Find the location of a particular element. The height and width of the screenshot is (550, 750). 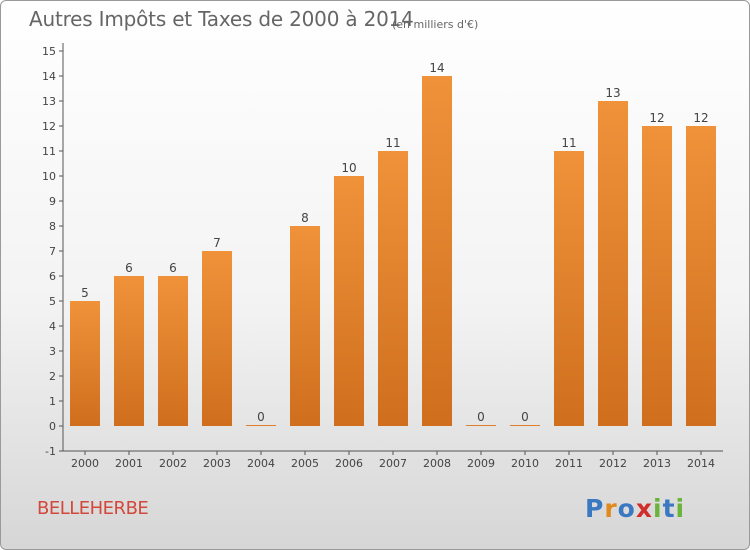

x-tick-label-2010: 2010 is located at coordinates (525, 463).